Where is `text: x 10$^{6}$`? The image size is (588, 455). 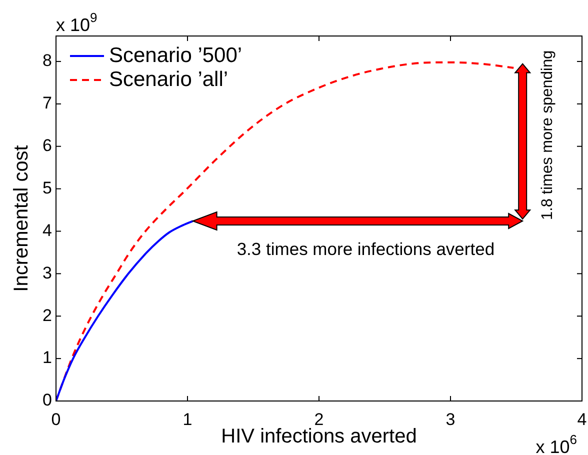 text: x 10$^{6}$ is located at coordinates (556, 443).